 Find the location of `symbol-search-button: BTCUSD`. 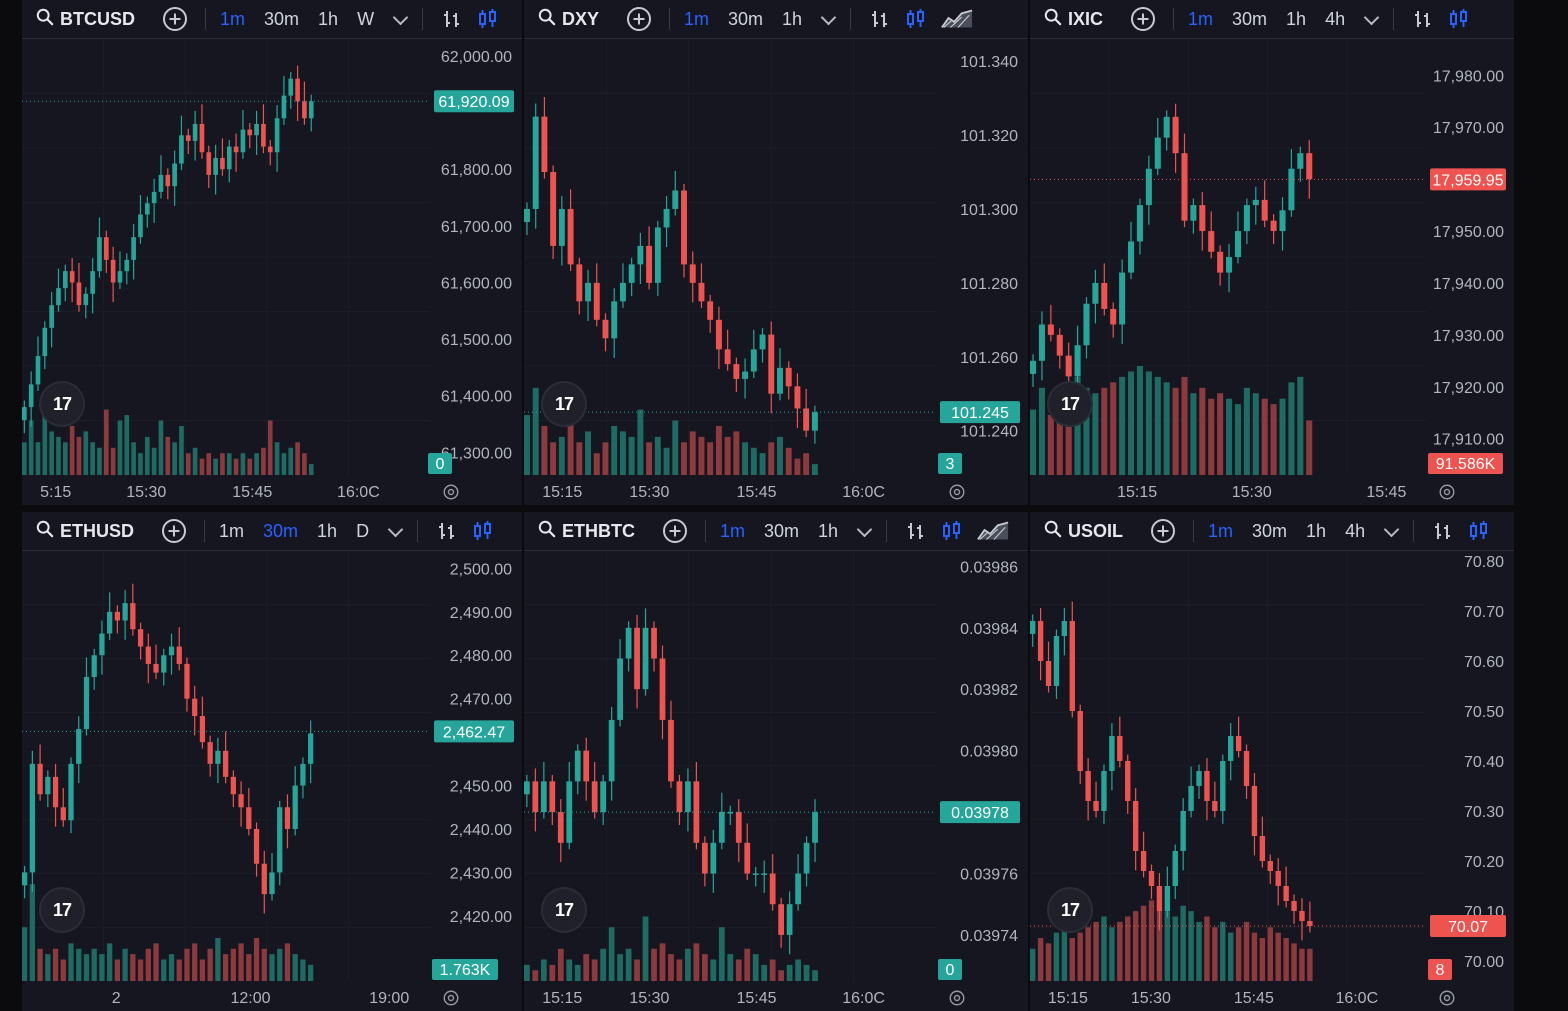

symbol-search-button: BTCUSD is located at coordinates (78, 19).